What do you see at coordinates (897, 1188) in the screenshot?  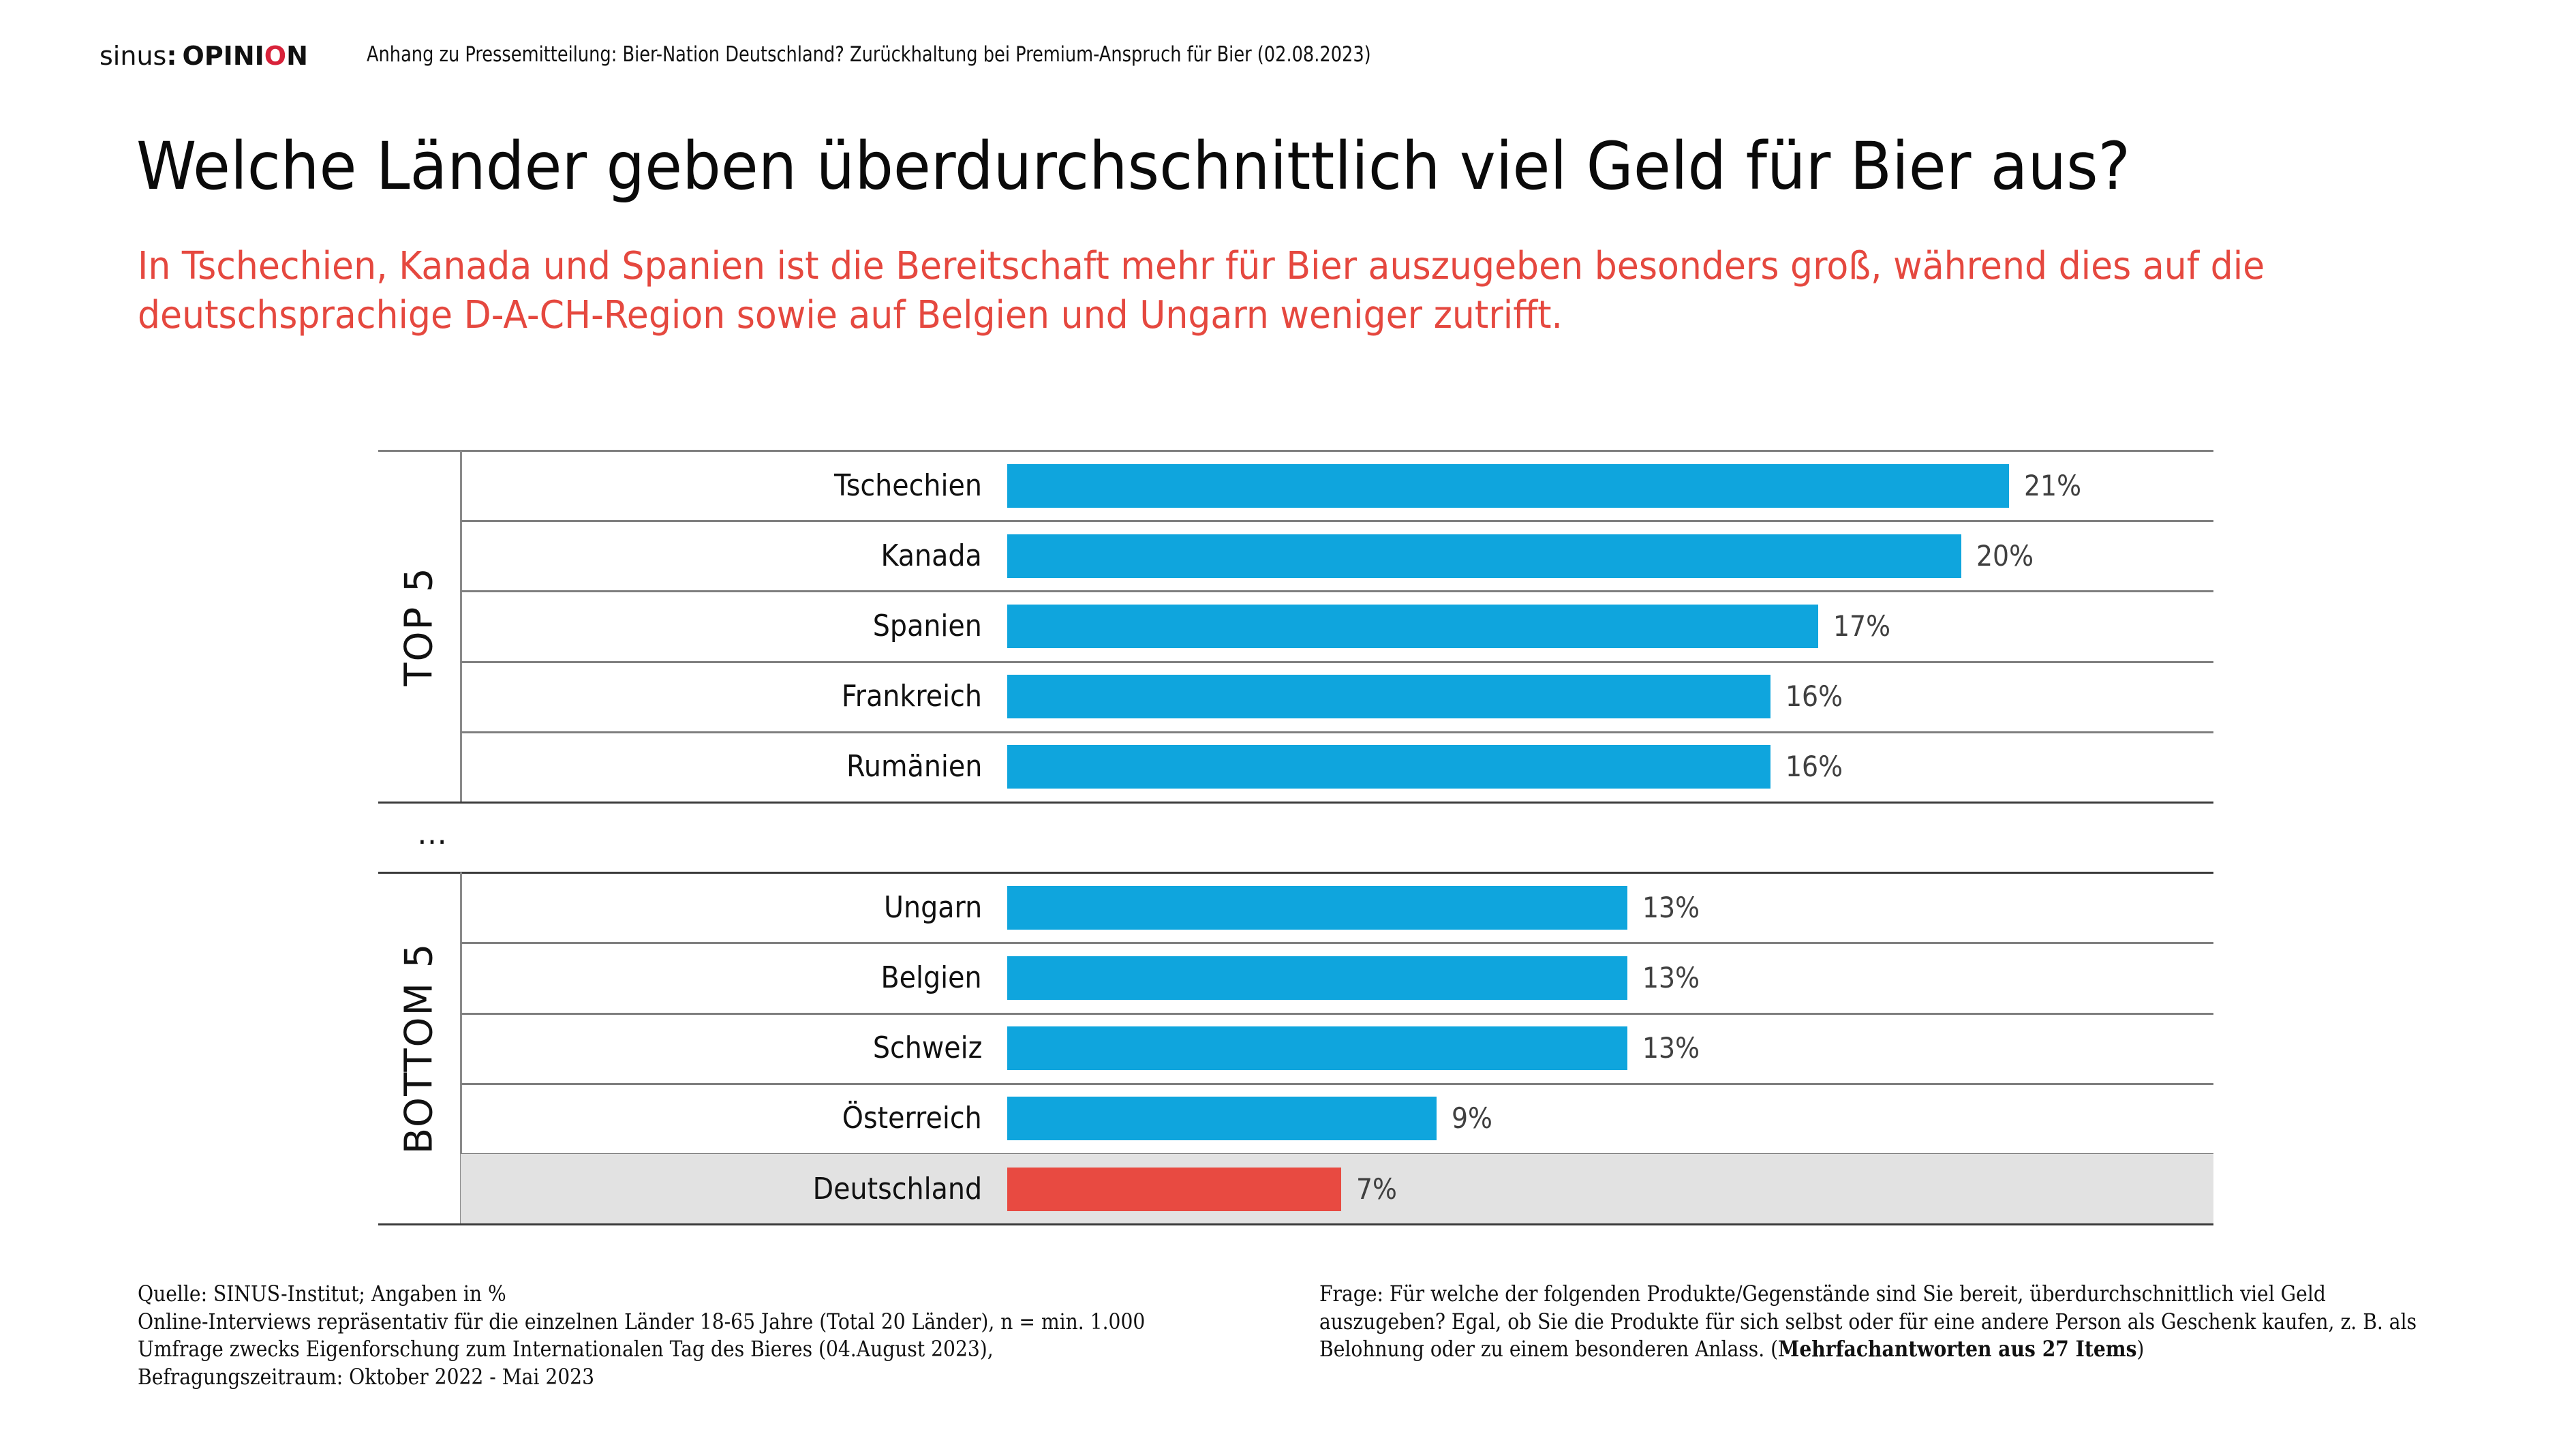 I see `category-label: Deutschland` at bounding box center [897, 1188].